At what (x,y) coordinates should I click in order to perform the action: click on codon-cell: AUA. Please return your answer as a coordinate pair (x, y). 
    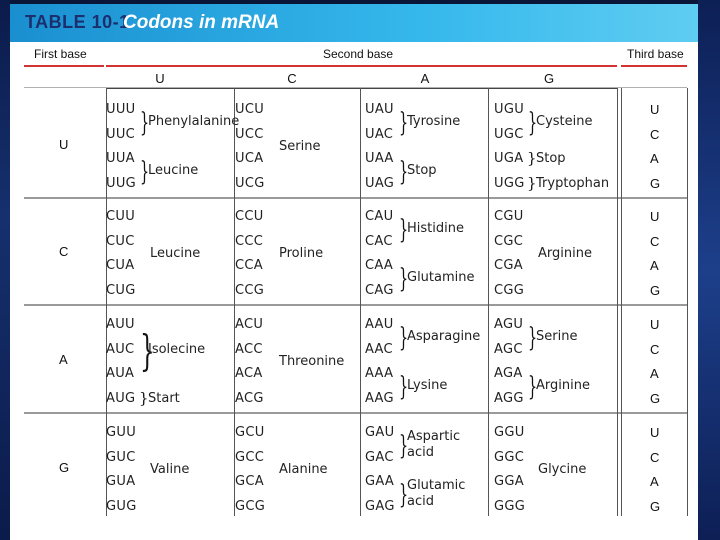
    Looking at the image, I should click on (120, 373).